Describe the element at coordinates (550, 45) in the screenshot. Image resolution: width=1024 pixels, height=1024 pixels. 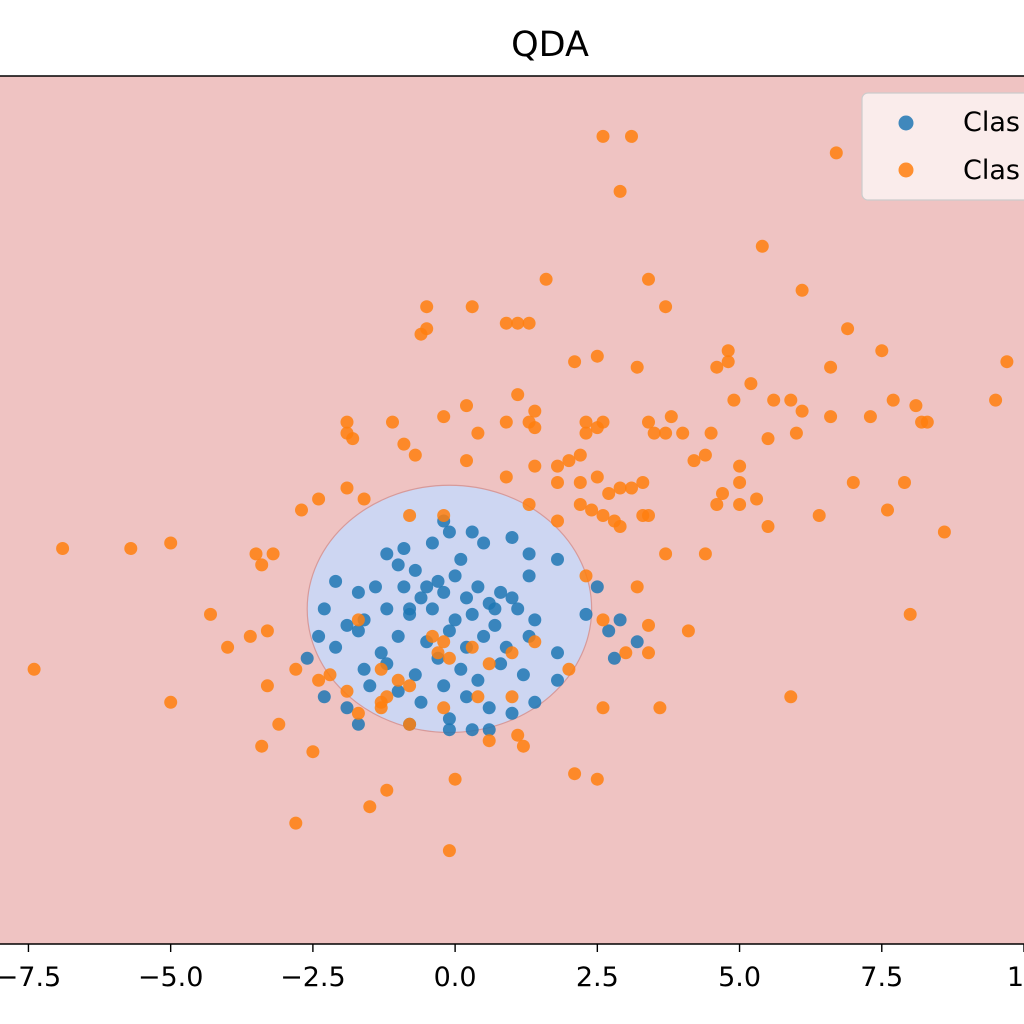
I see `chart-title: QDA` at that location.